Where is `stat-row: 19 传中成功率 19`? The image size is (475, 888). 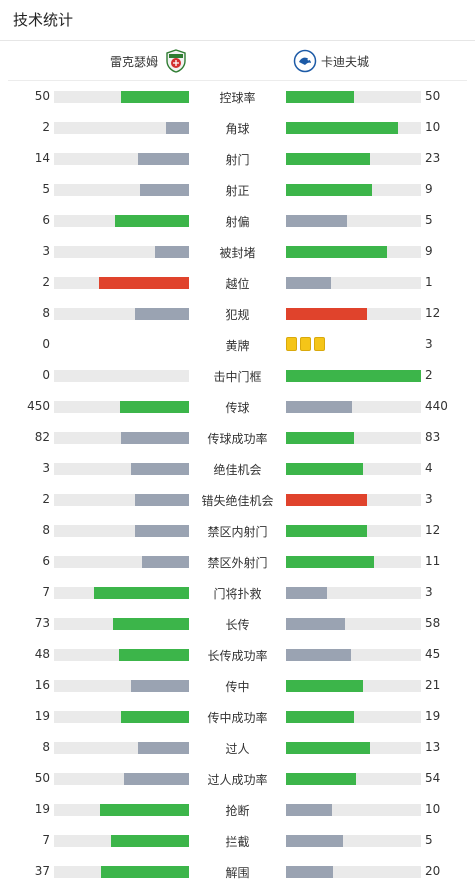
stat-row: 19 传中成功率 19 is located at coordinates (237, 716).